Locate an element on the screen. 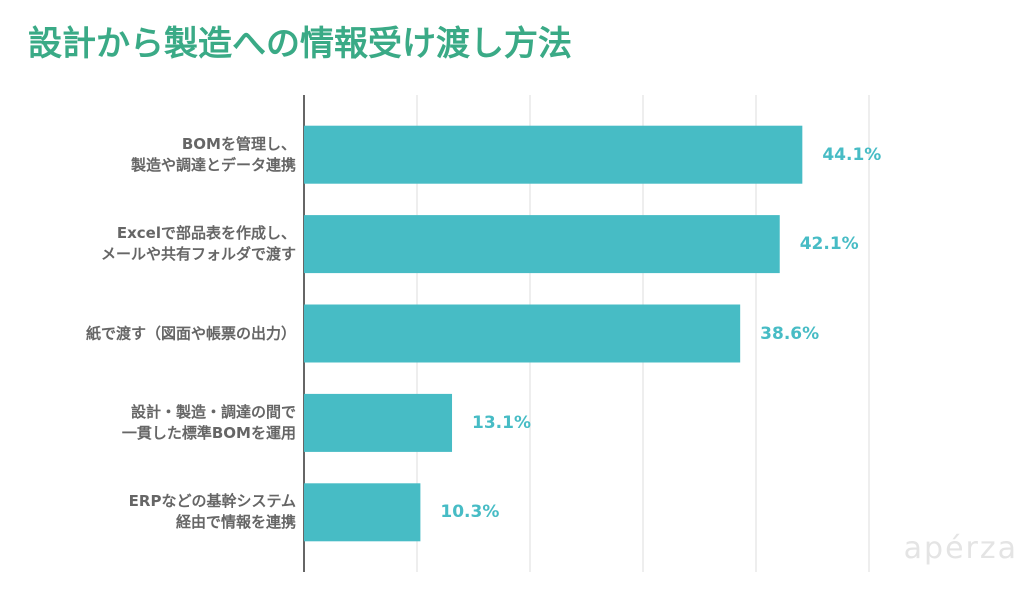  y-tick-label: Excelで部品表を作成し、 メールや共有フォルダで渡す is located at coordinates (198, 244).